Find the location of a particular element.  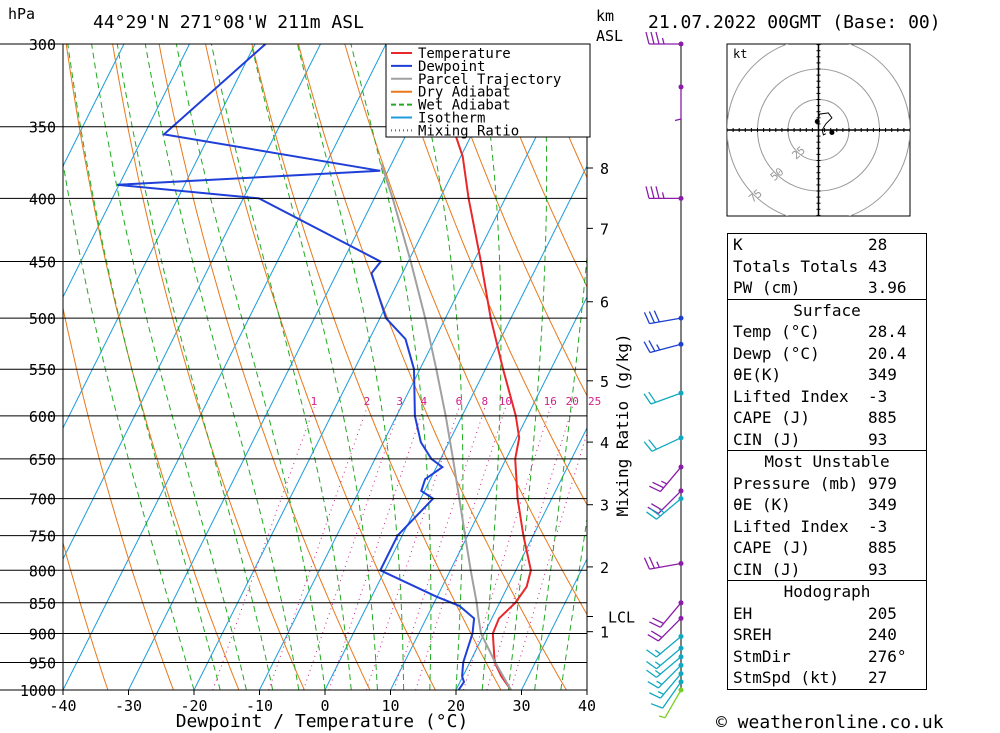

surface-row: CAPE (J) 885 is located at coordinates (827, 418).